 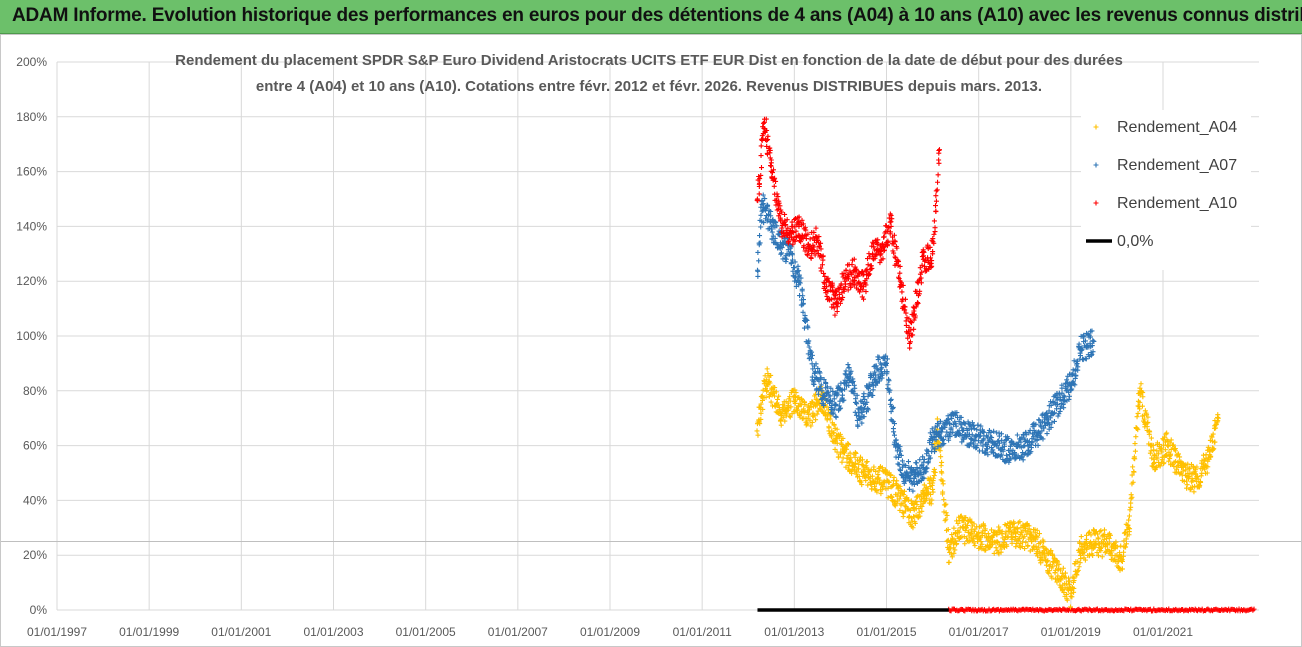 What do you see at coordinates (1096, 165) in the screenshot?
I see `legend-swatch` at bounding box center [1096, 165].